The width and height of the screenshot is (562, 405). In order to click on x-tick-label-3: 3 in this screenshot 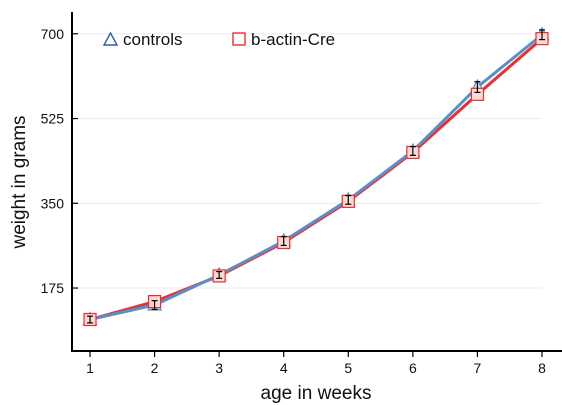, I will do `click(219, 368)`.